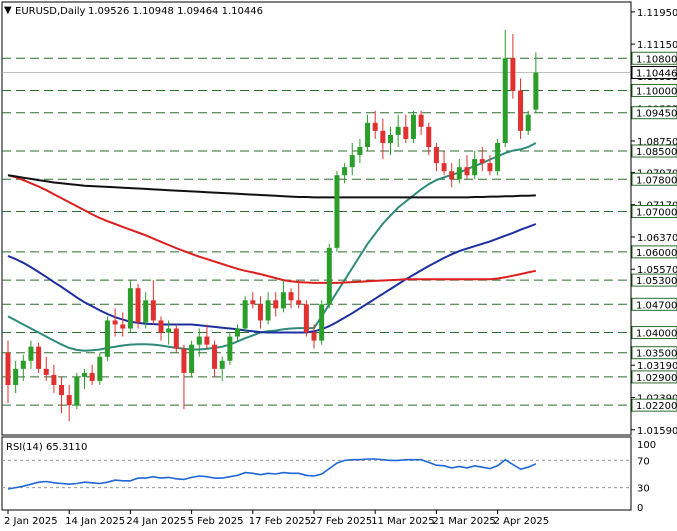 The height and width of the screenshot is (531, 677). I want to click on time-tick-label-8: 2 Apr 2025, so click(521, 521).